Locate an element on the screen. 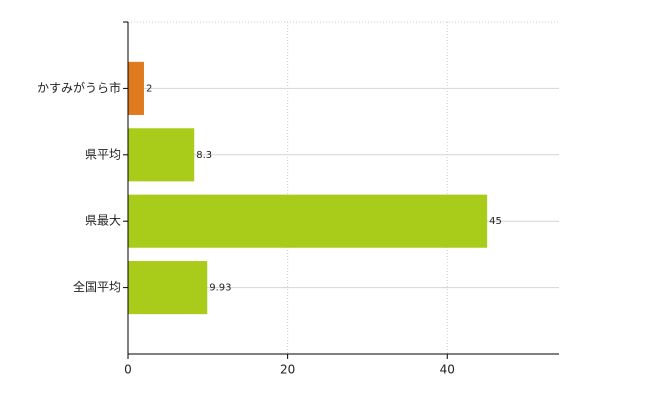 The width and height of the screenshot is (650, 404). value-label: 9.93 is located at coordinates (220, 288).